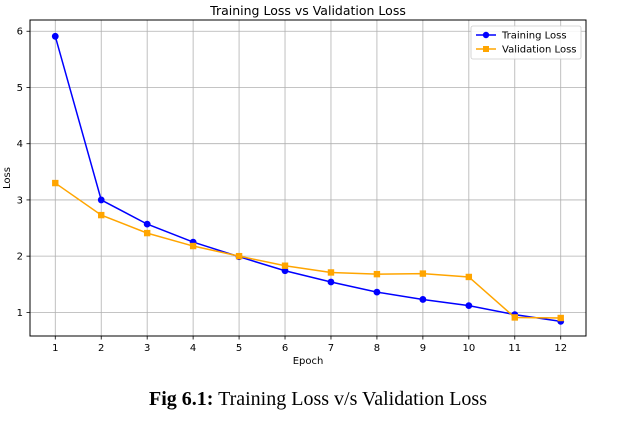 This screenshot has height=438, width=636. Describe the element at coordinates (20, 144) in the screenshot. I see `y-tick-label: 4` at that location.